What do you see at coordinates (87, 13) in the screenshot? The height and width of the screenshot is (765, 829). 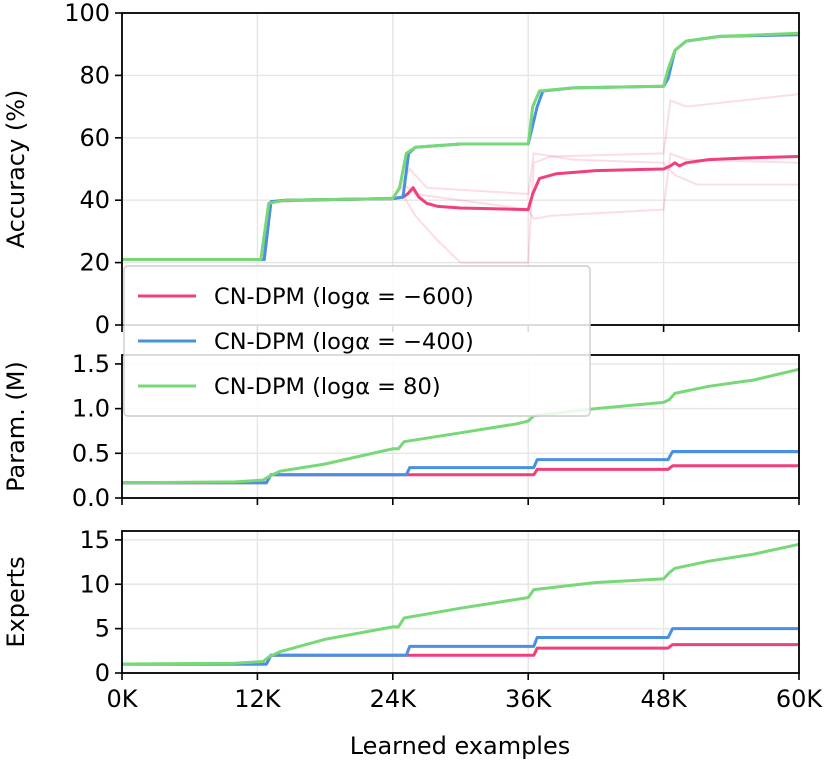 I see `y-tick-label: 100` at bounding box center [87, 13].